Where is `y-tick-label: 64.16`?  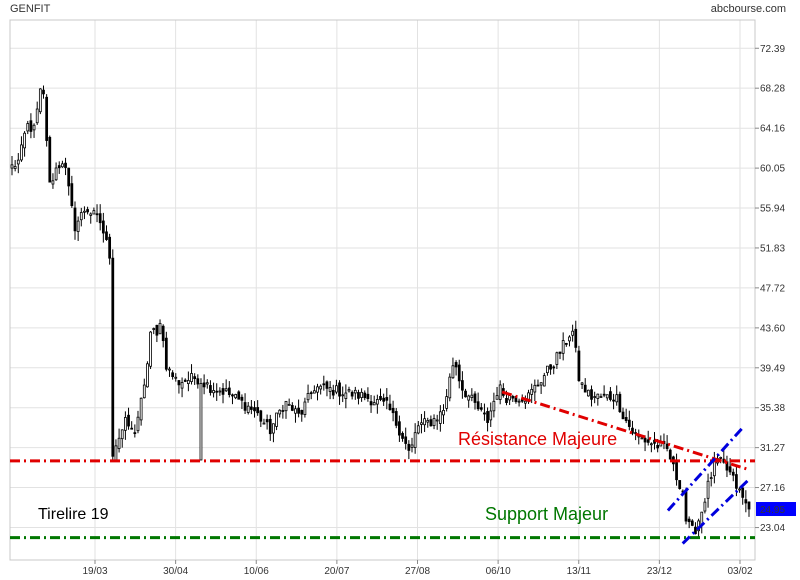
y-tick-label: 64.16 is located at coordinates (772, 129).